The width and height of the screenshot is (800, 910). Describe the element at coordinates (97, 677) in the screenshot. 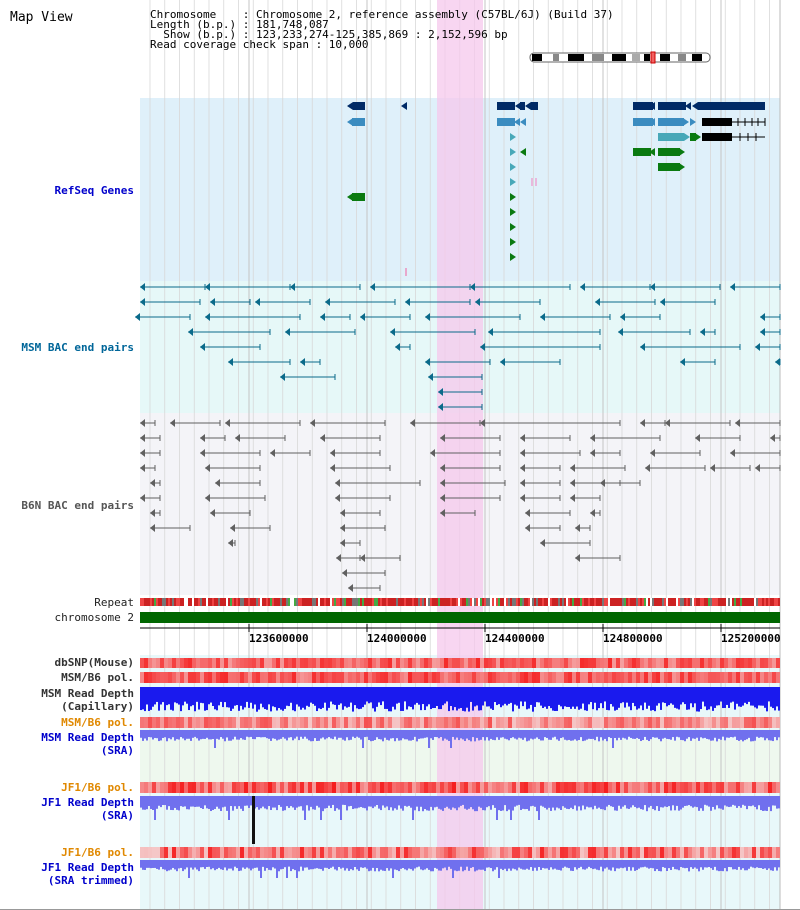

I see `track-label-msm-b6-pol: MSM/B6 pol.` at that location.